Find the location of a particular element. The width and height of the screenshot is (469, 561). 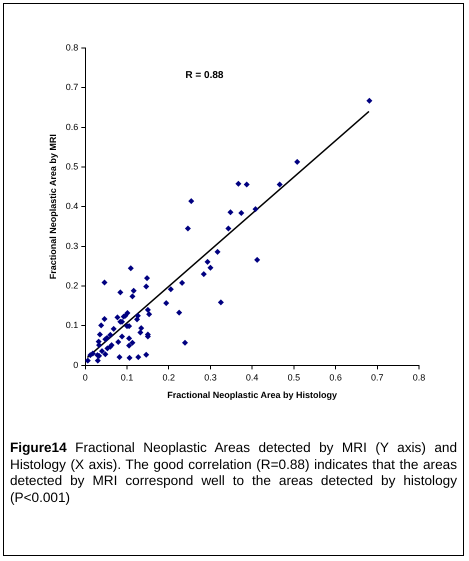

y-tick-label: 0.4 is located at coordinates (72, 206).